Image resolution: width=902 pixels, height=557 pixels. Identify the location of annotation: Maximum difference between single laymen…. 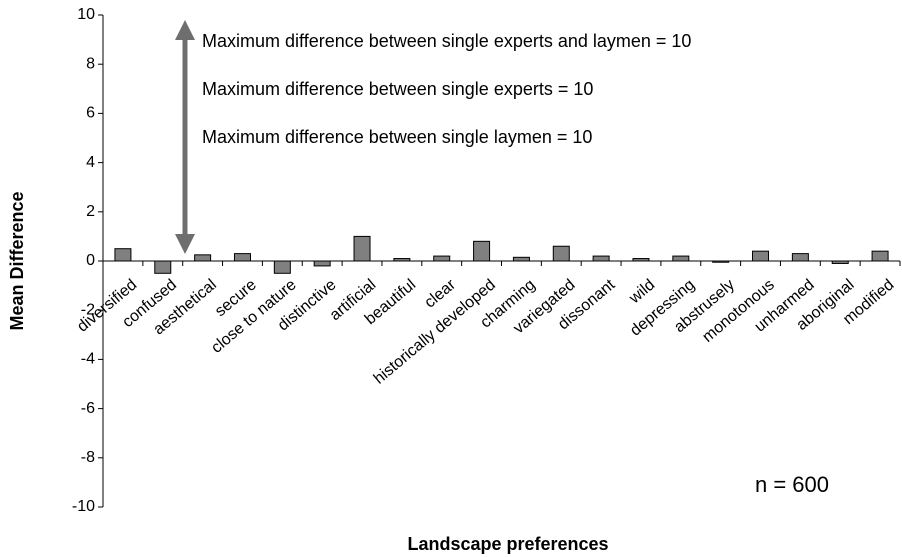
(397, 137).